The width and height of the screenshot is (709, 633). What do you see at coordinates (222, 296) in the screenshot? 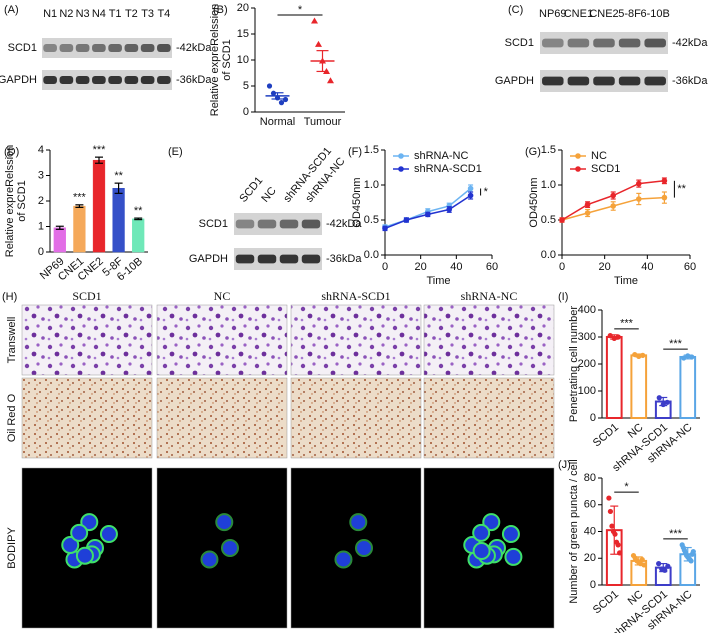
I see `column-header: NC` at bounding box center [222, 296].